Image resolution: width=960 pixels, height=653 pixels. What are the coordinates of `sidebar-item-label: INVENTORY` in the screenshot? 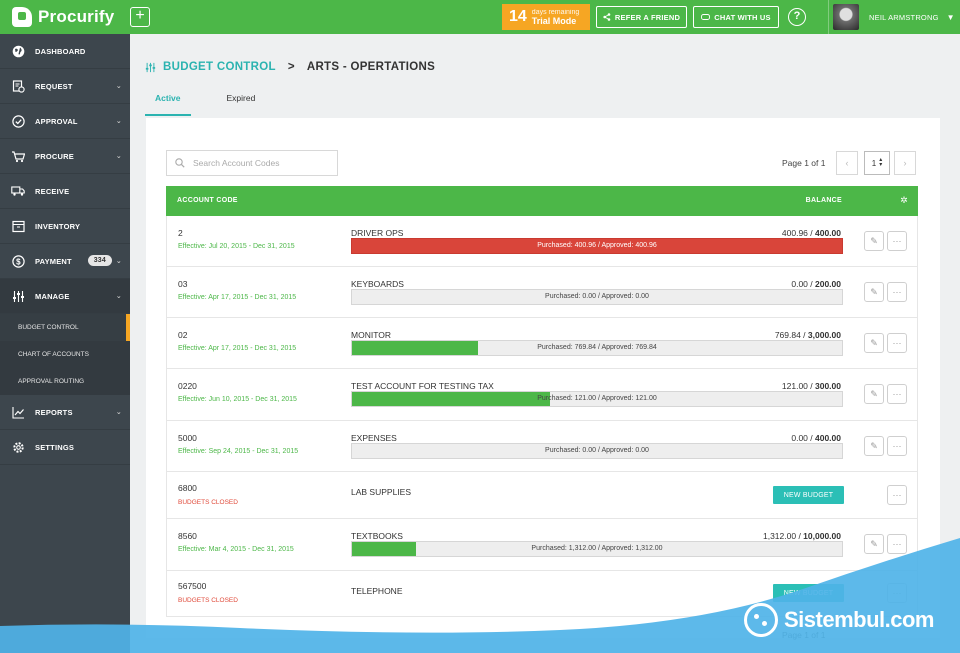 It's located at (58, 226).